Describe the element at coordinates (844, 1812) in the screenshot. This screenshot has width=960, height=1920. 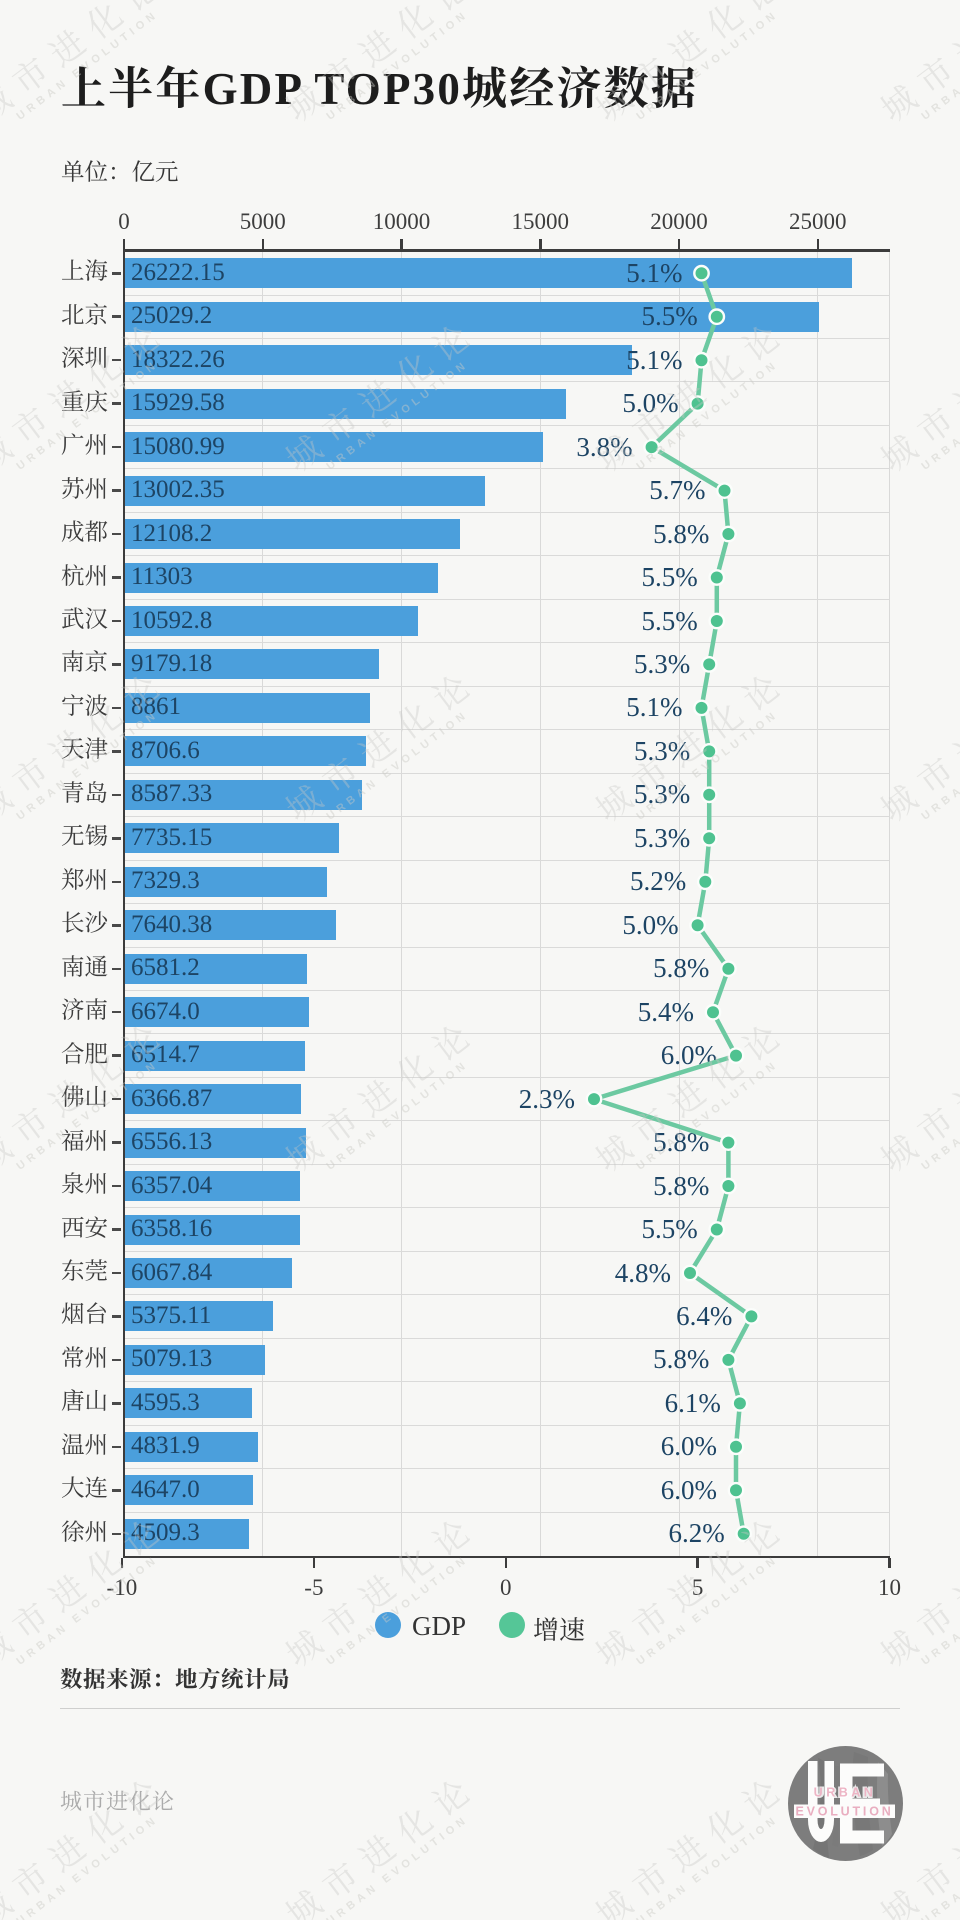
I see `svg-text: EVOLUTION` at that location.